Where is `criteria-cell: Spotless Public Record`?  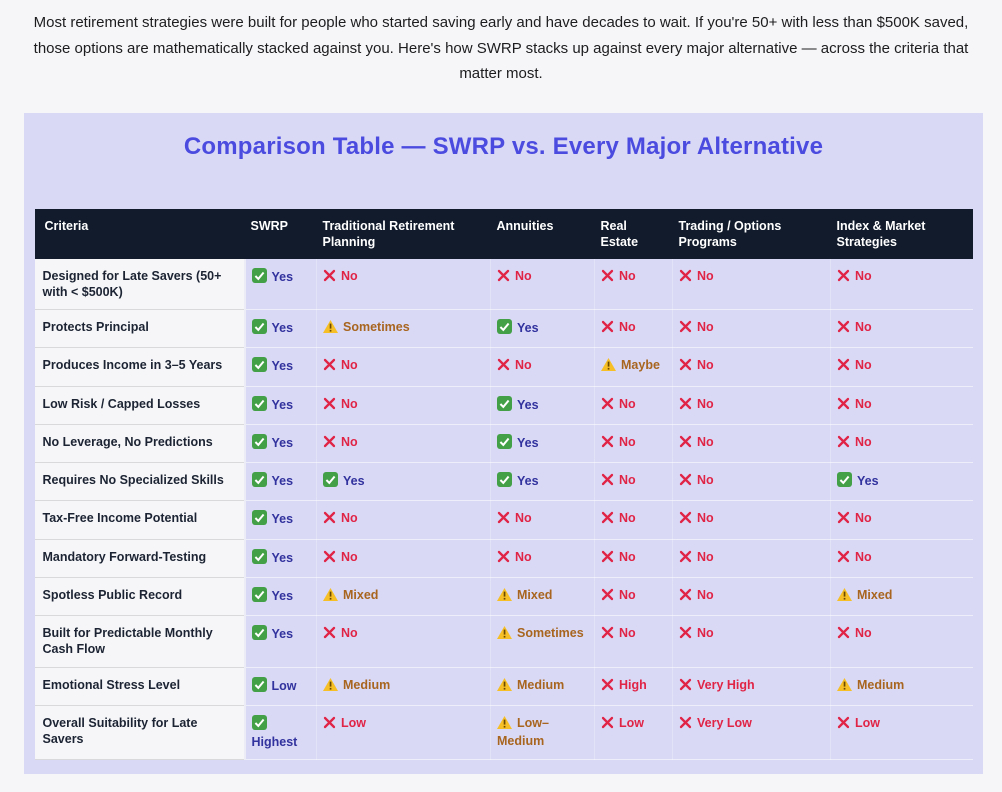
criteria-cell: Spotless Public Record is located at coordinates (140, 597).